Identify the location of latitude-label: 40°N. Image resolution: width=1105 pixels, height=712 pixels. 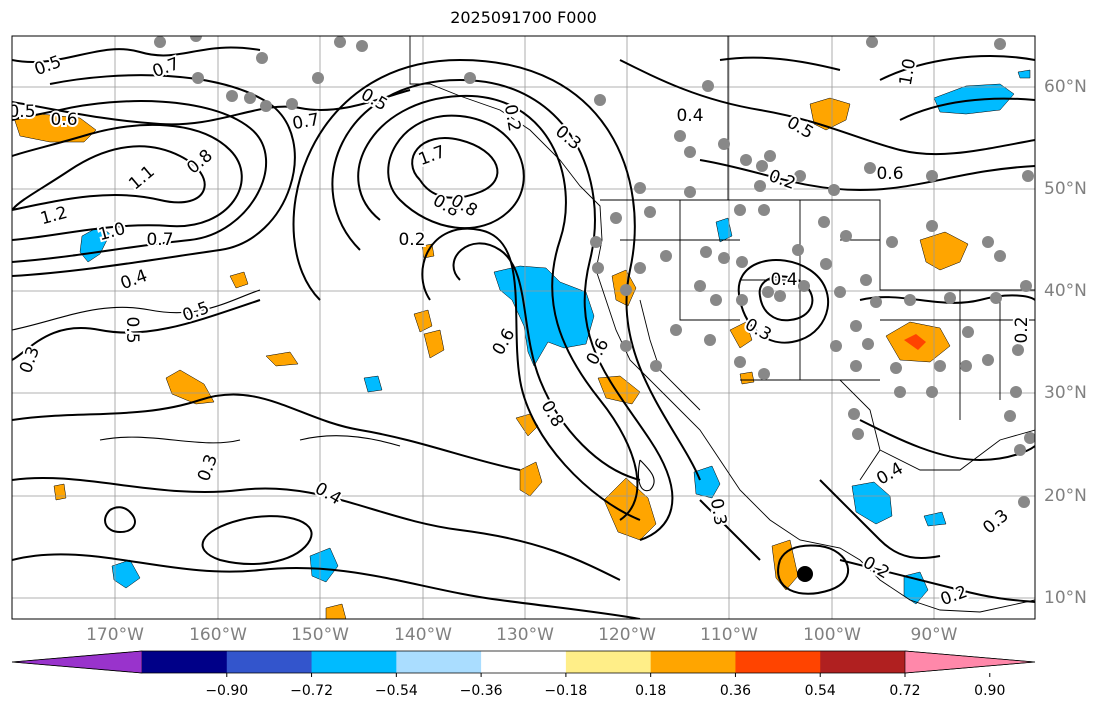
(1065, 291).